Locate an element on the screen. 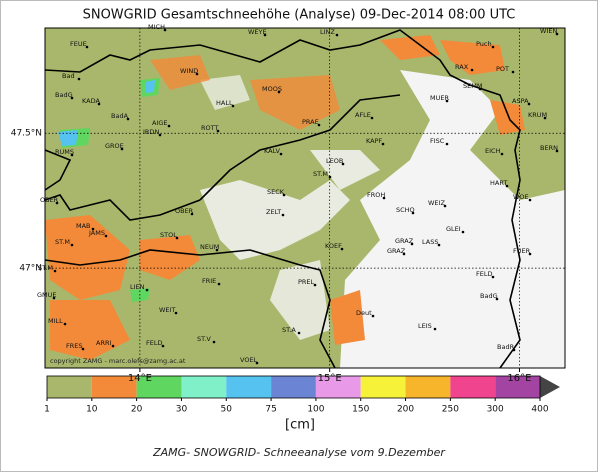  station-label: MILL is located at coordinates (55, 321).